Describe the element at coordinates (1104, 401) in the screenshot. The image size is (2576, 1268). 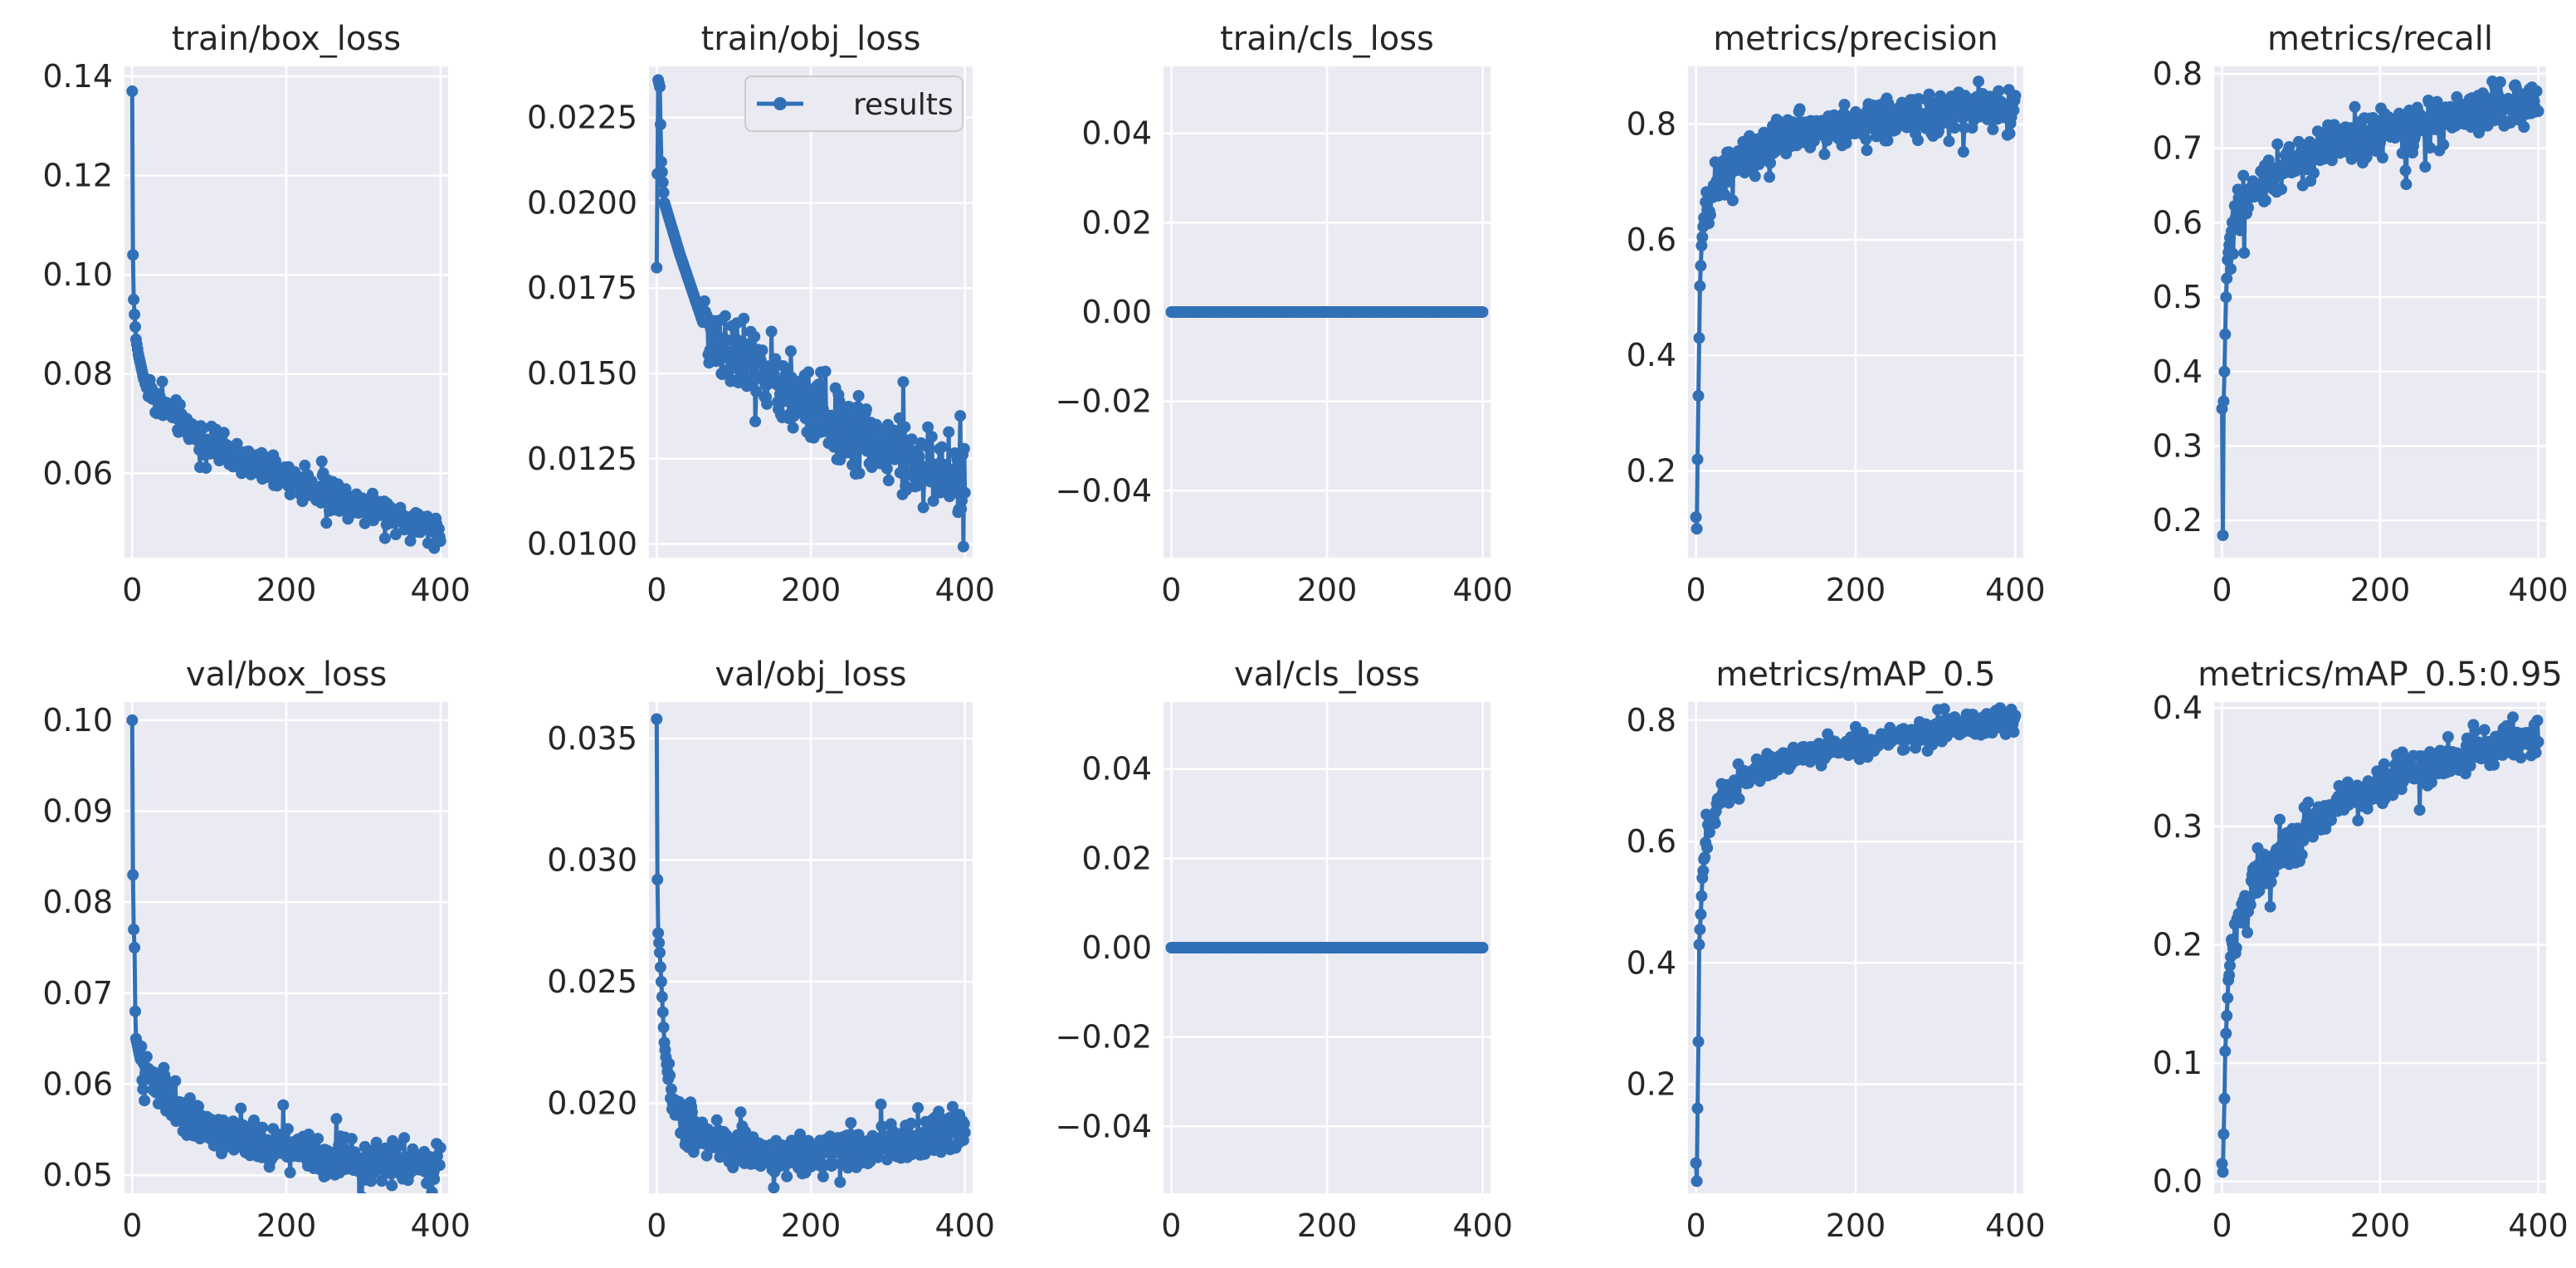
I see `y-tick-label: −0.02` at that location.